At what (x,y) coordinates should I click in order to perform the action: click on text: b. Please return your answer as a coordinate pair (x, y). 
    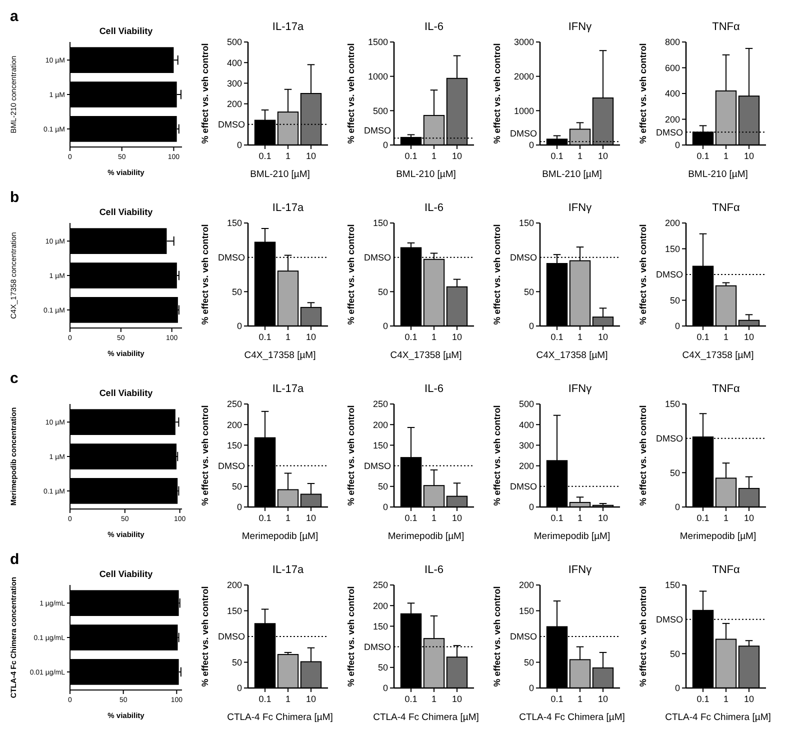
    Looking at the image, I should click on (15, 197).